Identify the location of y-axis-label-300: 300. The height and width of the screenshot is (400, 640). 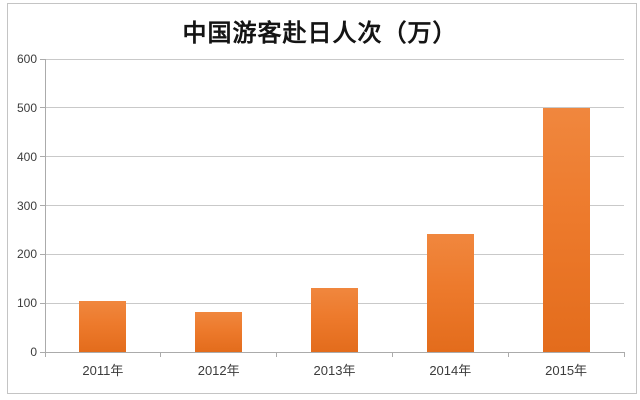
(26, 205).